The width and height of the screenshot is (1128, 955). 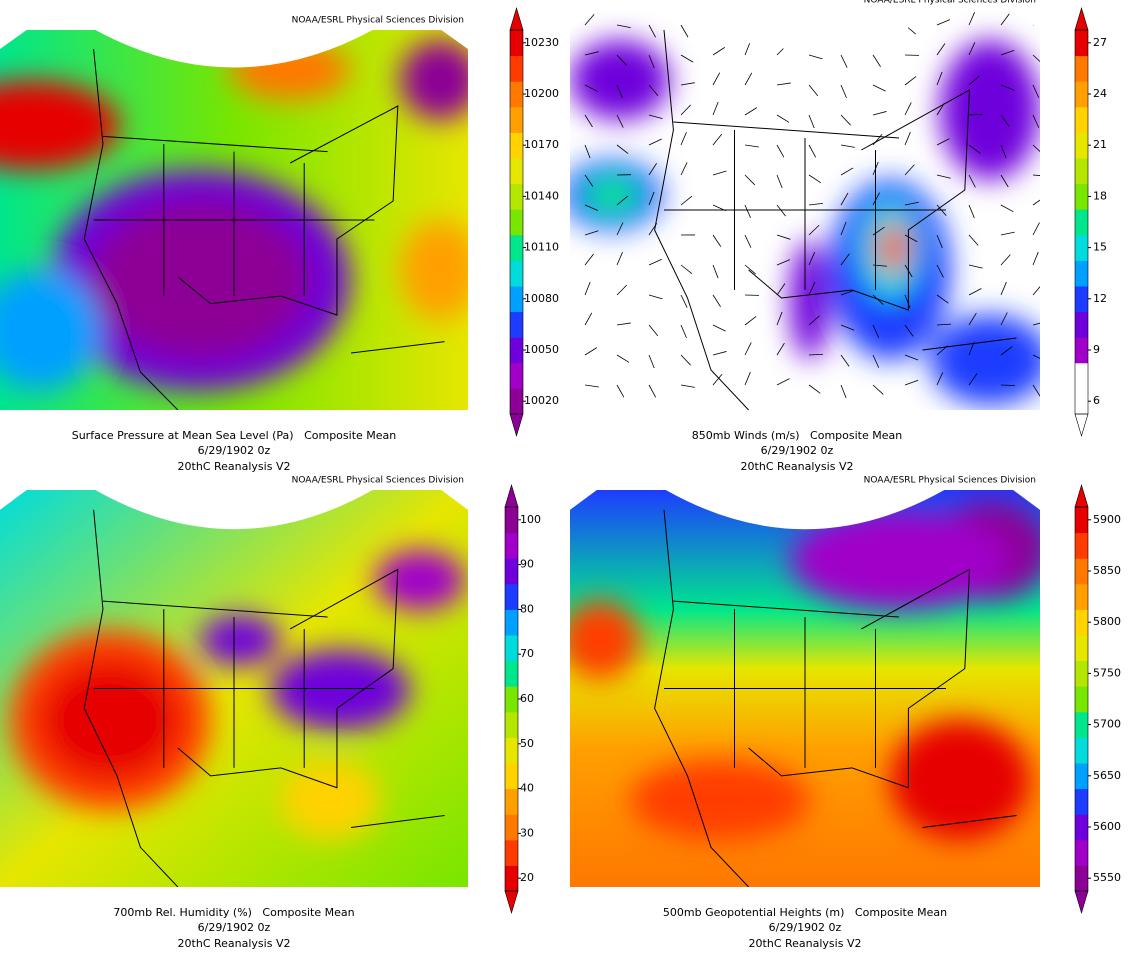 What do you see at coordinates (1096, 400) in the screenshot?
I see `colorbar-label: 6` at bounding box center [1096, 400].